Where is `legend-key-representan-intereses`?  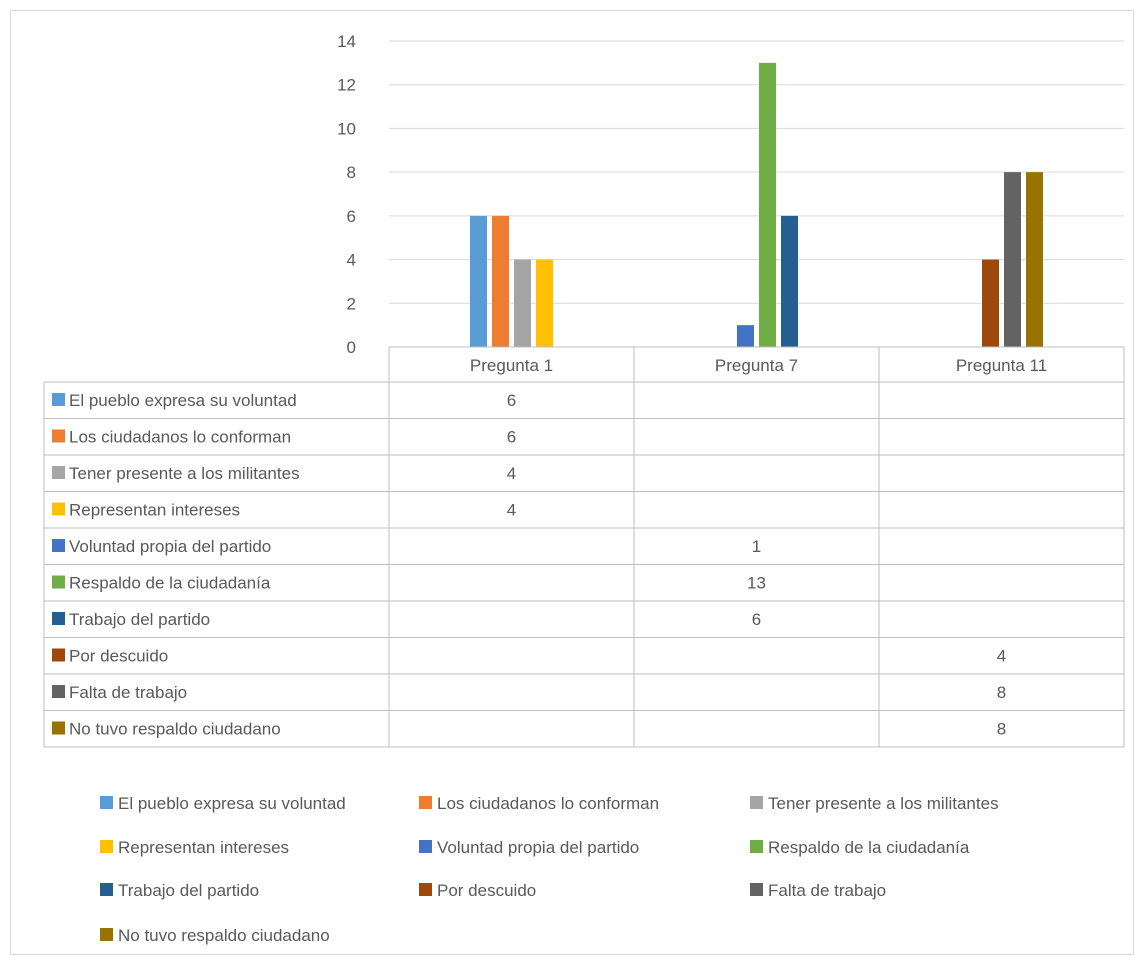 legend-key-representan-intereses is located at coordinates (106, 846).